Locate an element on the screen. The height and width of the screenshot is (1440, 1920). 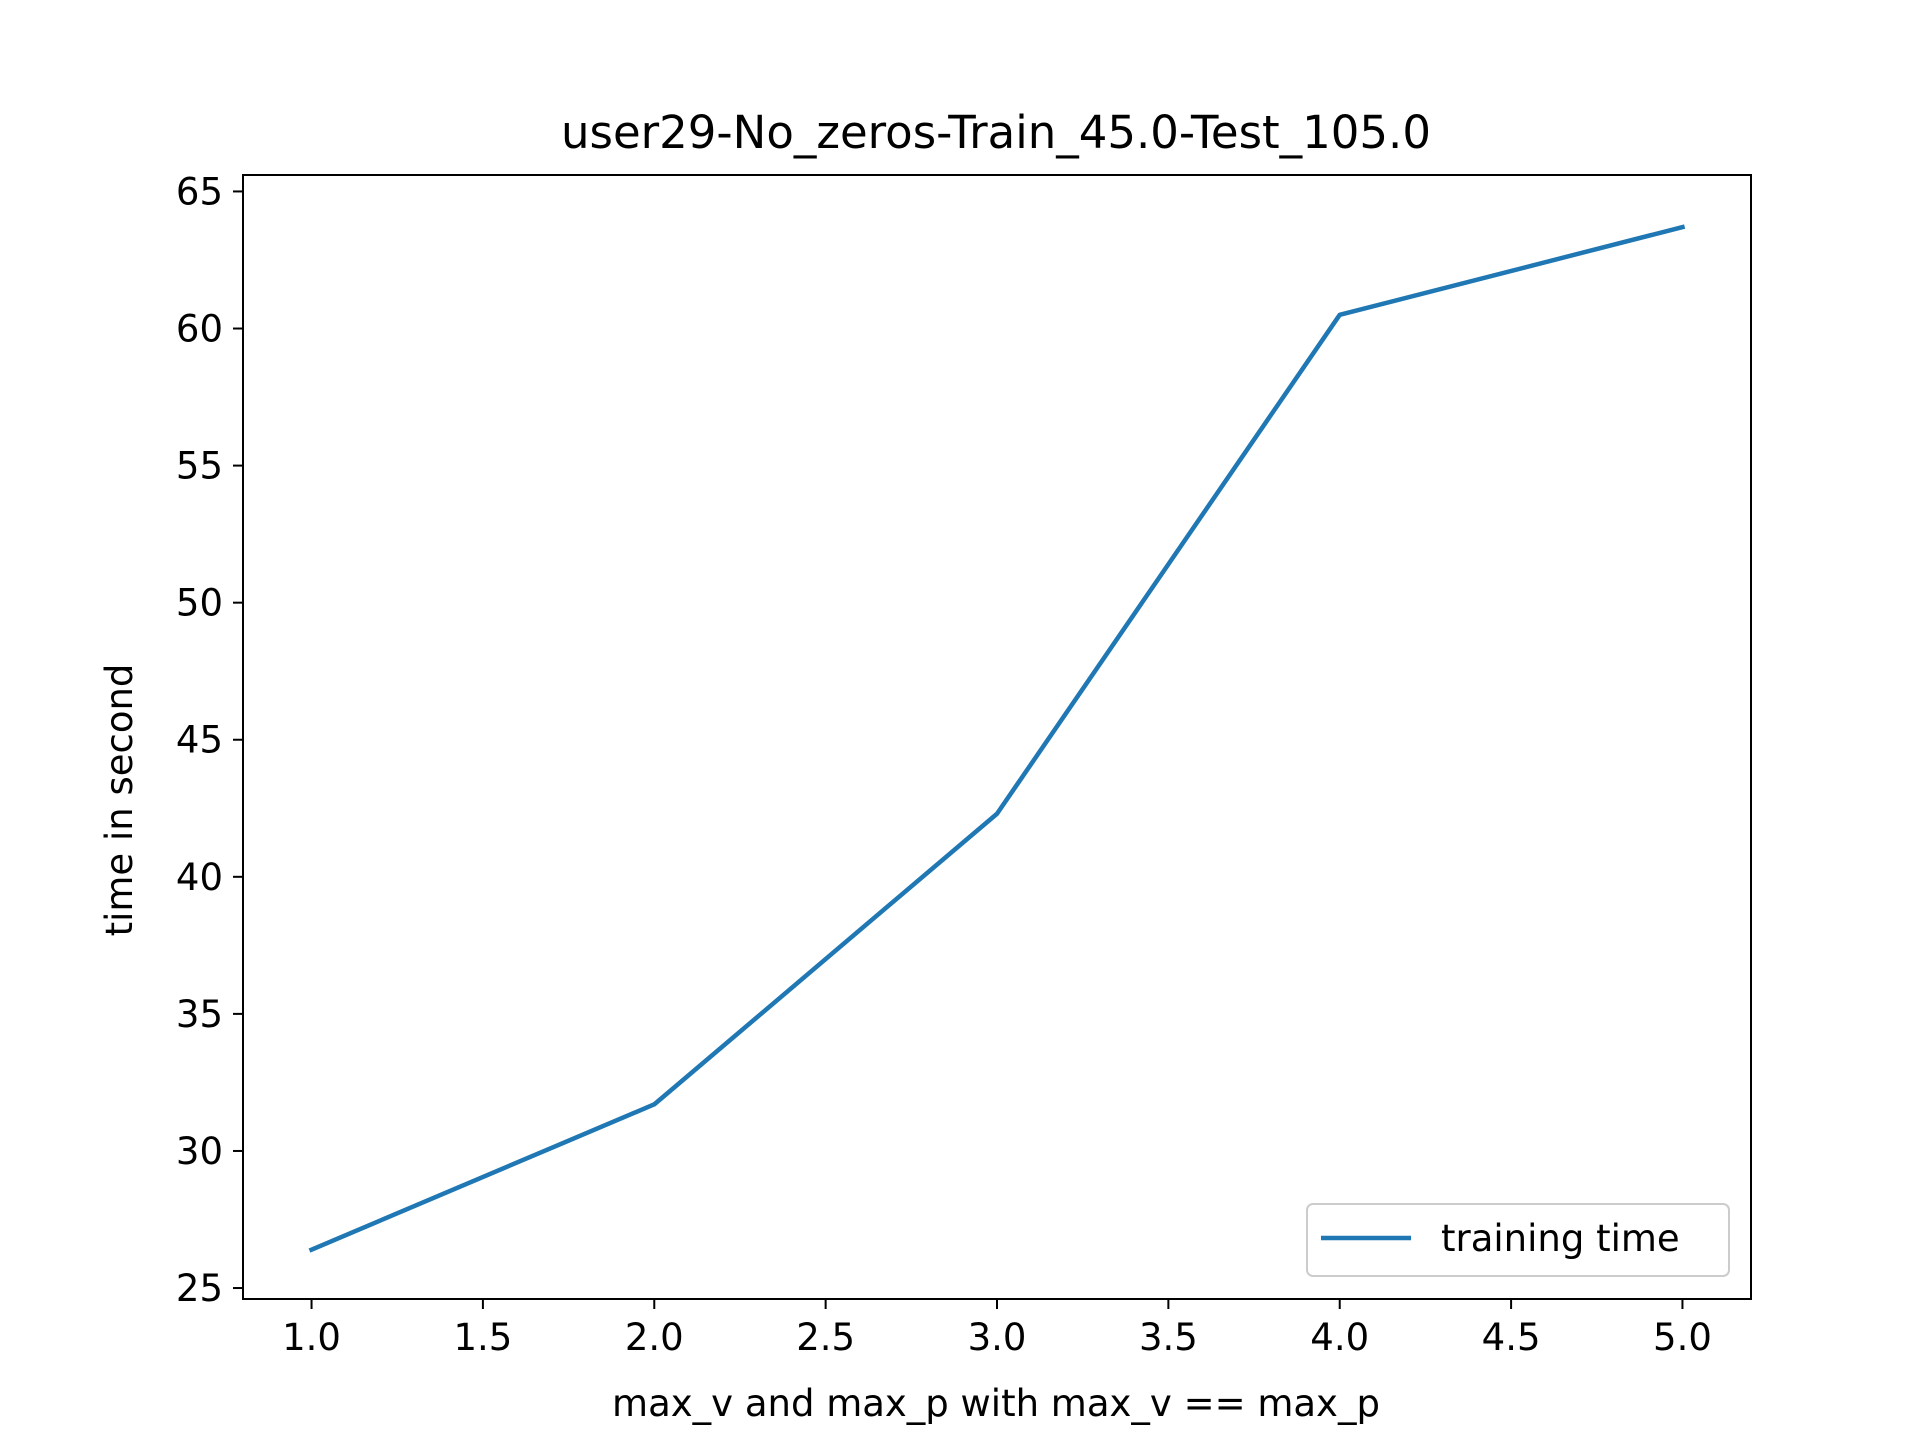
x-tick-label: 2.5 is located at coordinates (825, 1337).